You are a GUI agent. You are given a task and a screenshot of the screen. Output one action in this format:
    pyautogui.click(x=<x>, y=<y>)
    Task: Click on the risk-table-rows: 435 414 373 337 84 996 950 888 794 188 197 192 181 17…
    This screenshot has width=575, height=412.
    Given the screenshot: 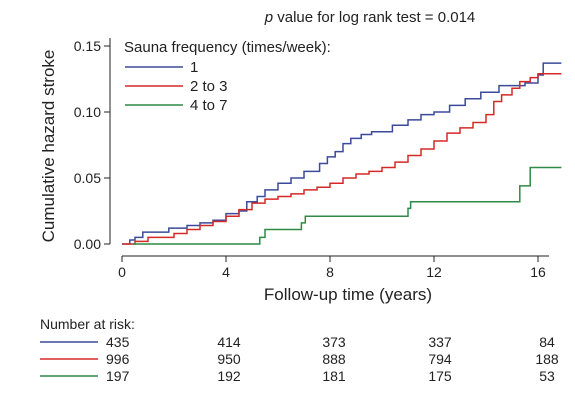 What is the action you would take?
    pyautogui.click(x=299, y=359)
    